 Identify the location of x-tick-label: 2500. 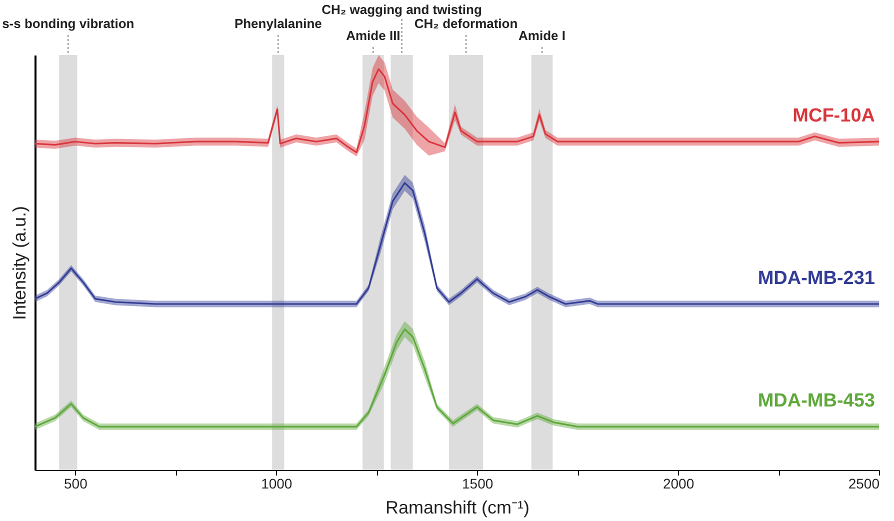
(864, 484).